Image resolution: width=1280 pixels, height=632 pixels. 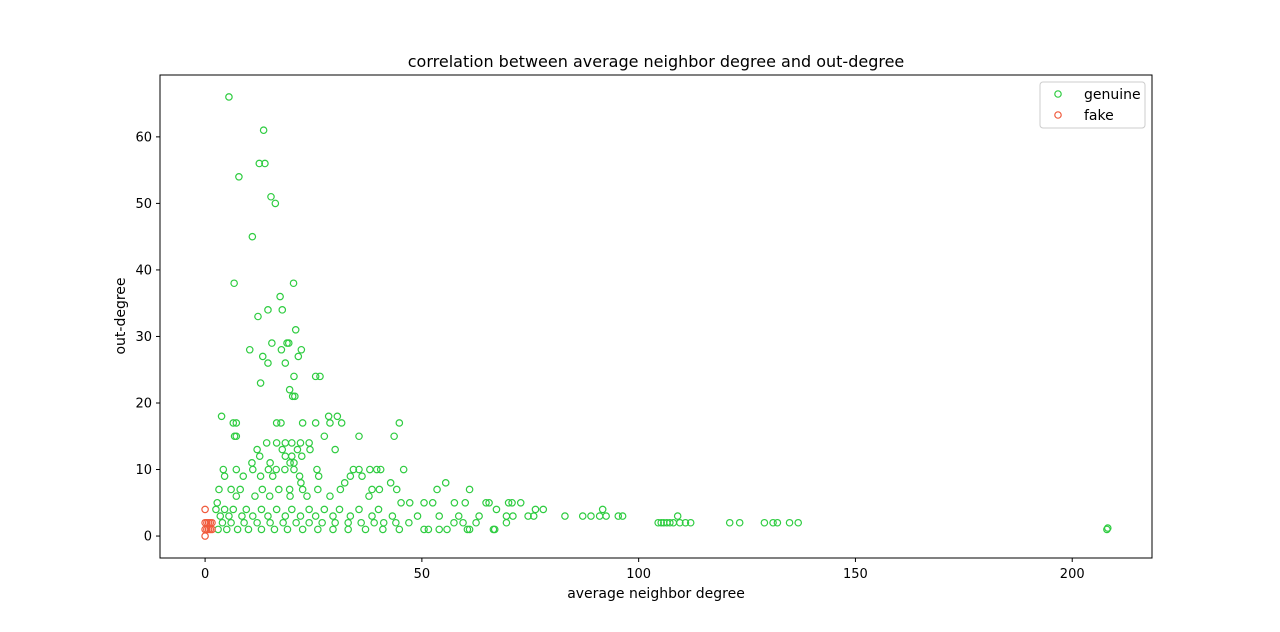 I want to click on series-fake, so click(x=208, y=522).